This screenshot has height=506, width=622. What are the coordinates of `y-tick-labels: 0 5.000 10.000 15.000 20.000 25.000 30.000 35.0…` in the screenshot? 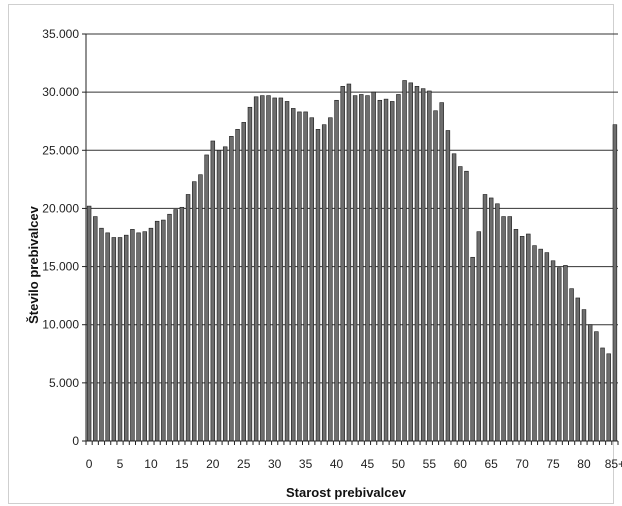 It's located at (60, 237).